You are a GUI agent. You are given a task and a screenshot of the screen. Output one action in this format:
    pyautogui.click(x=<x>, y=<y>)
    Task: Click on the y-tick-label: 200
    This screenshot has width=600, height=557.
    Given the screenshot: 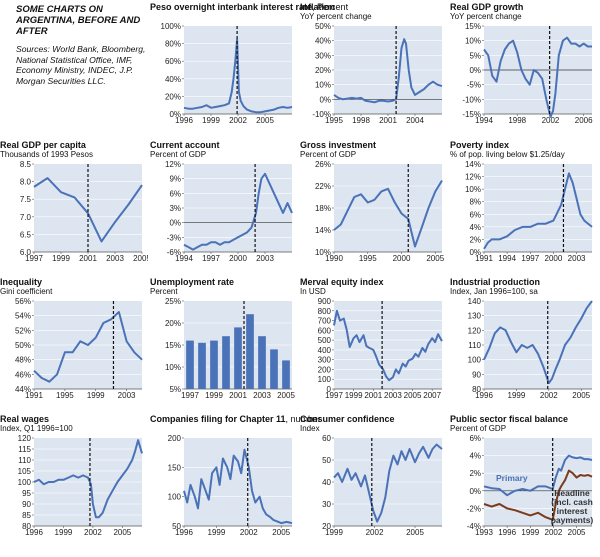 What is the action you would take?
    pyautogui.click(x=325, y=369)
    